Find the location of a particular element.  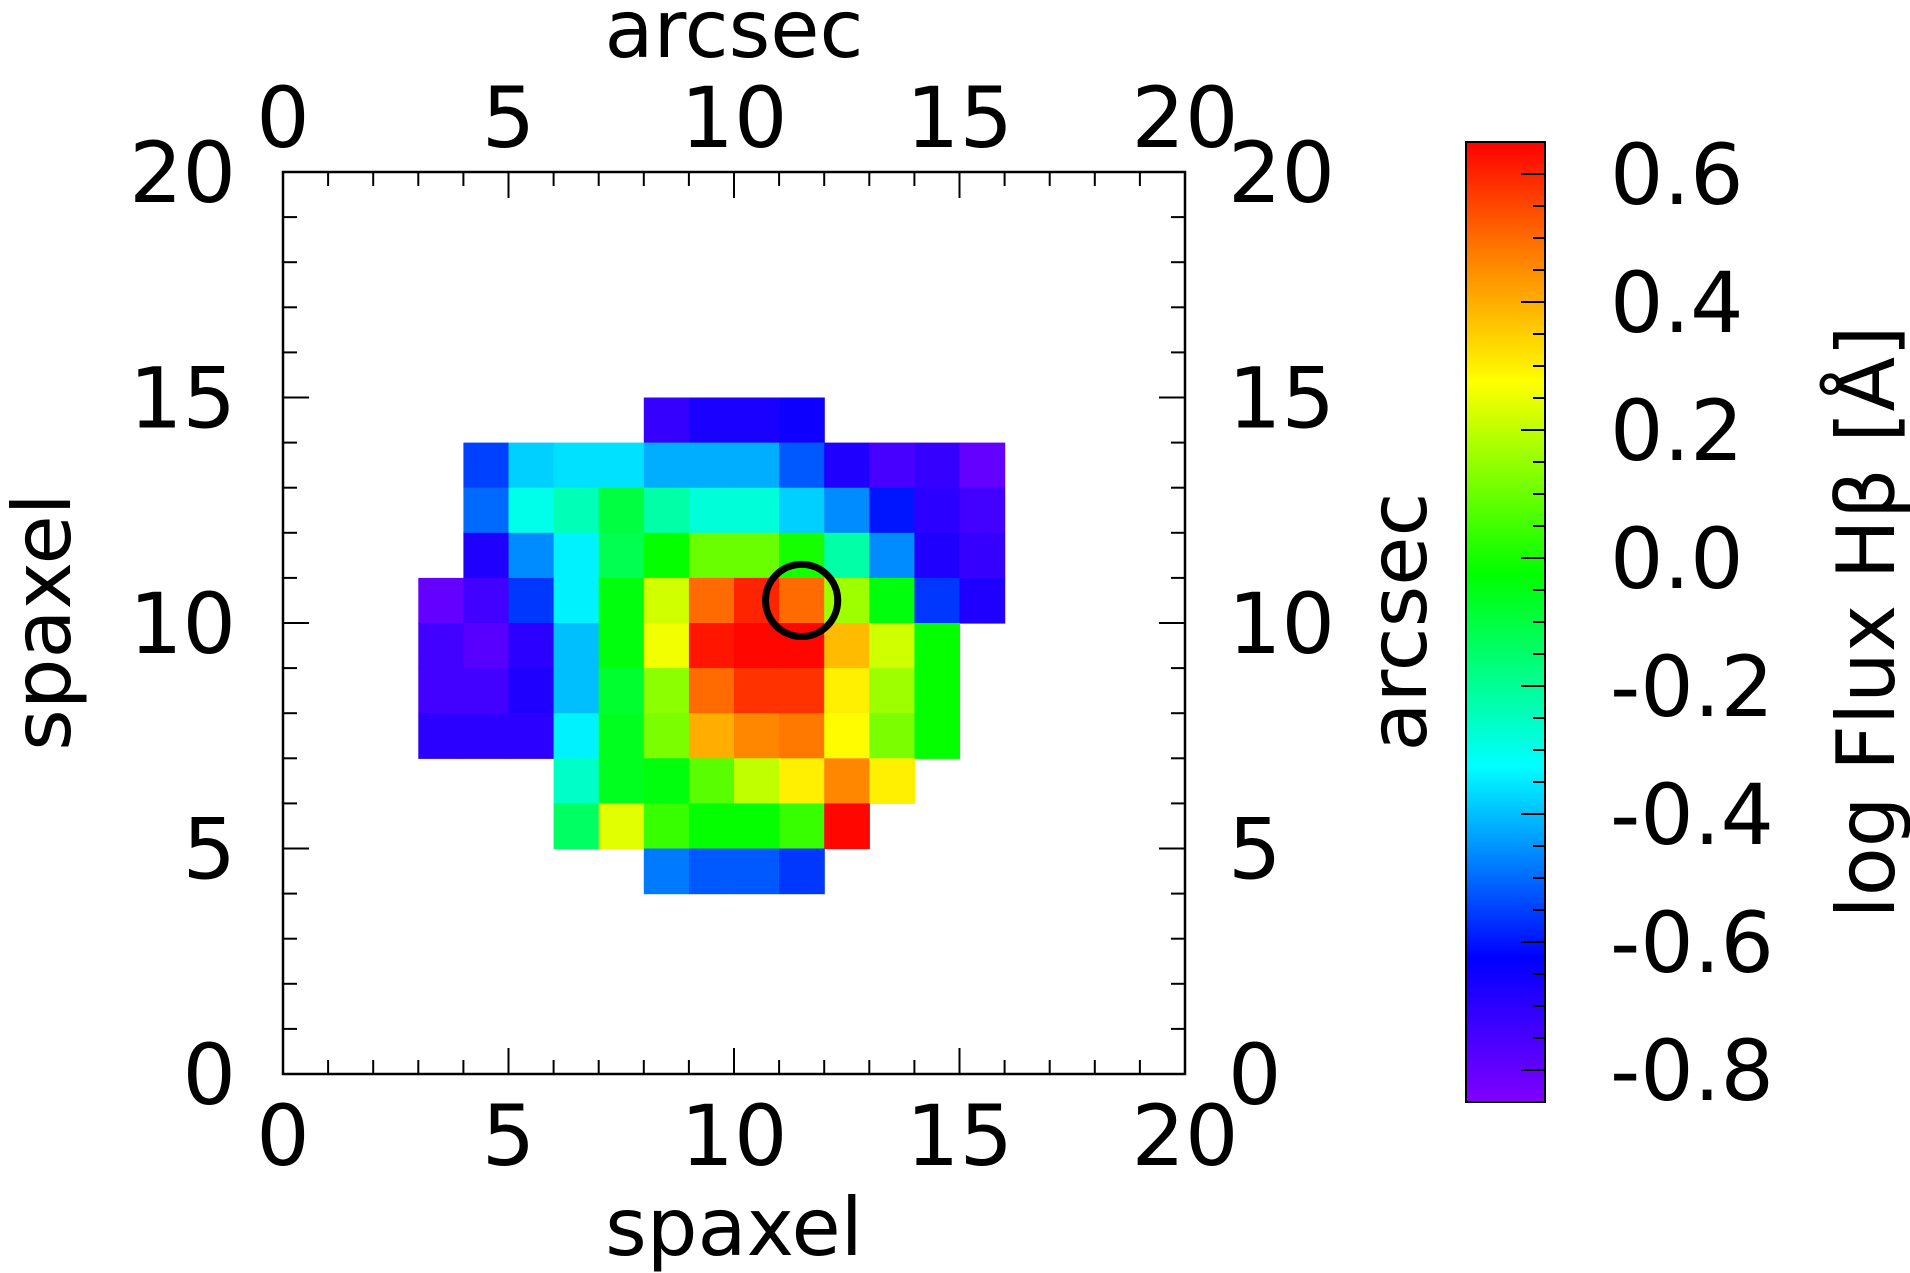

x-tick-label-bottom: 20 is located at coordinates (1185, 1136).